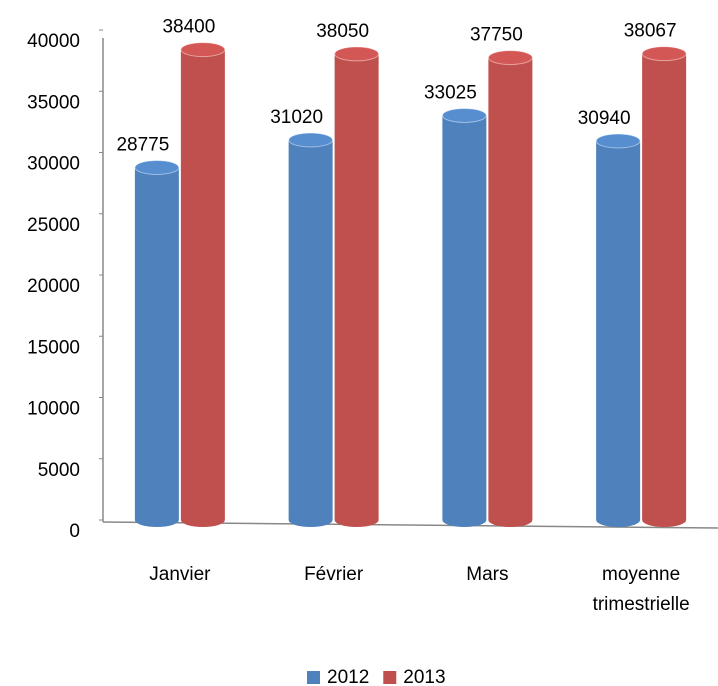 The image size is (718, 686). I want to click on y-tick-label: 40000, so click(53, 41).